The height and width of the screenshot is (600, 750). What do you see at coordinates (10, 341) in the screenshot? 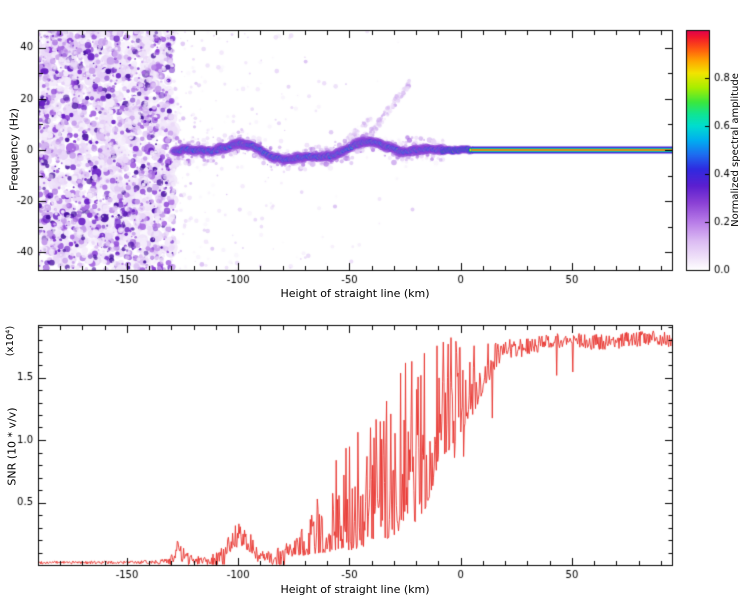
I see `snr-scale-note: (x10⁴)` at bounding box center [10, 341].